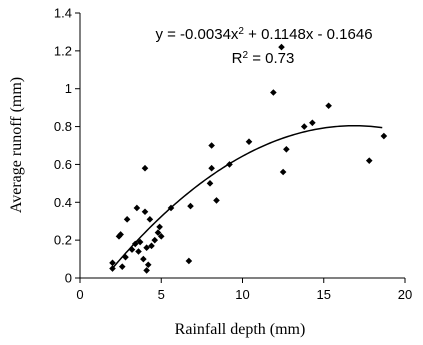 The height and width of the screenshot is (345, 423). I want to click on y-tick-label: 0.2, so click(63, 240).